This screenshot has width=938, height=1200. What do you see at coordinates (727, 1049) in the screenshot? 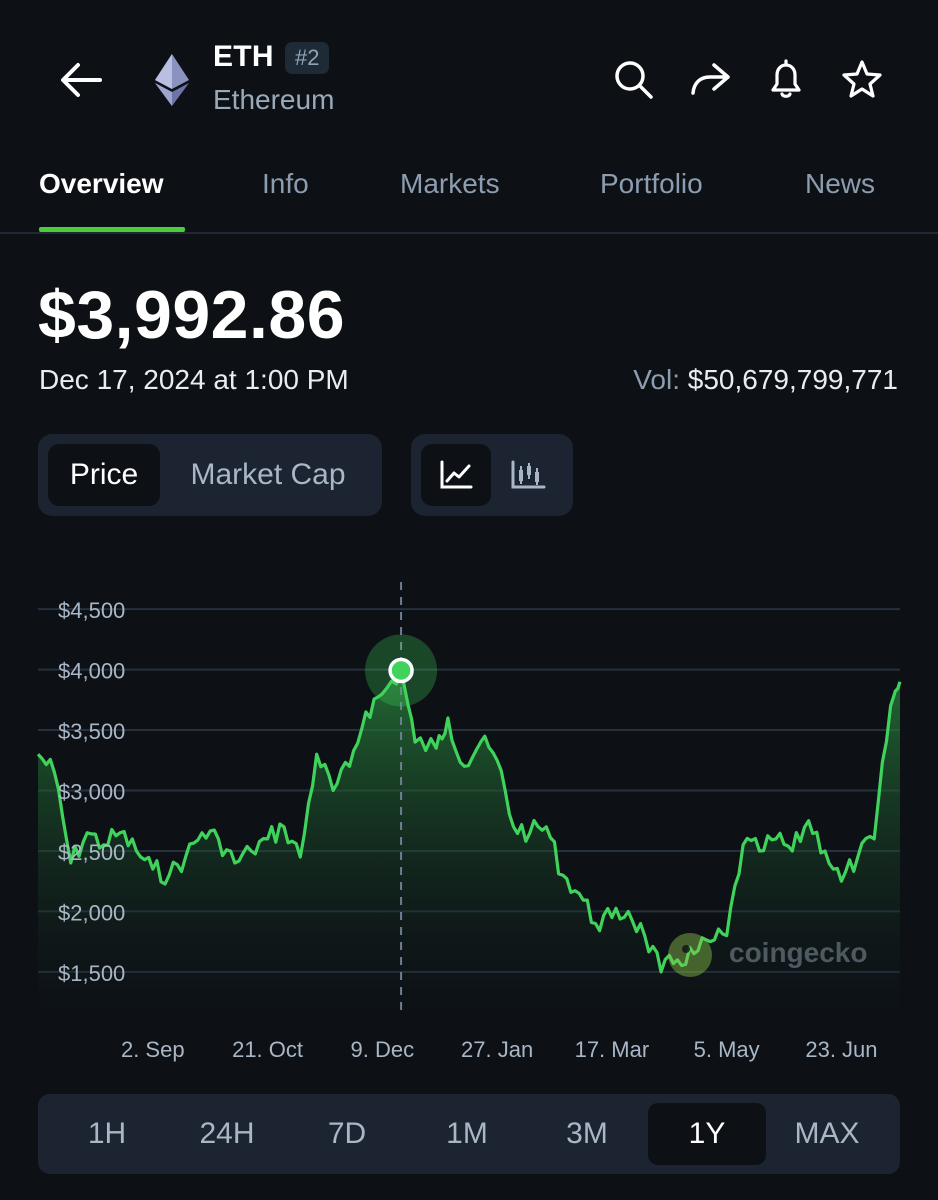
I see `x-tick-label: 5. May` at bounding box center [727, 1049].